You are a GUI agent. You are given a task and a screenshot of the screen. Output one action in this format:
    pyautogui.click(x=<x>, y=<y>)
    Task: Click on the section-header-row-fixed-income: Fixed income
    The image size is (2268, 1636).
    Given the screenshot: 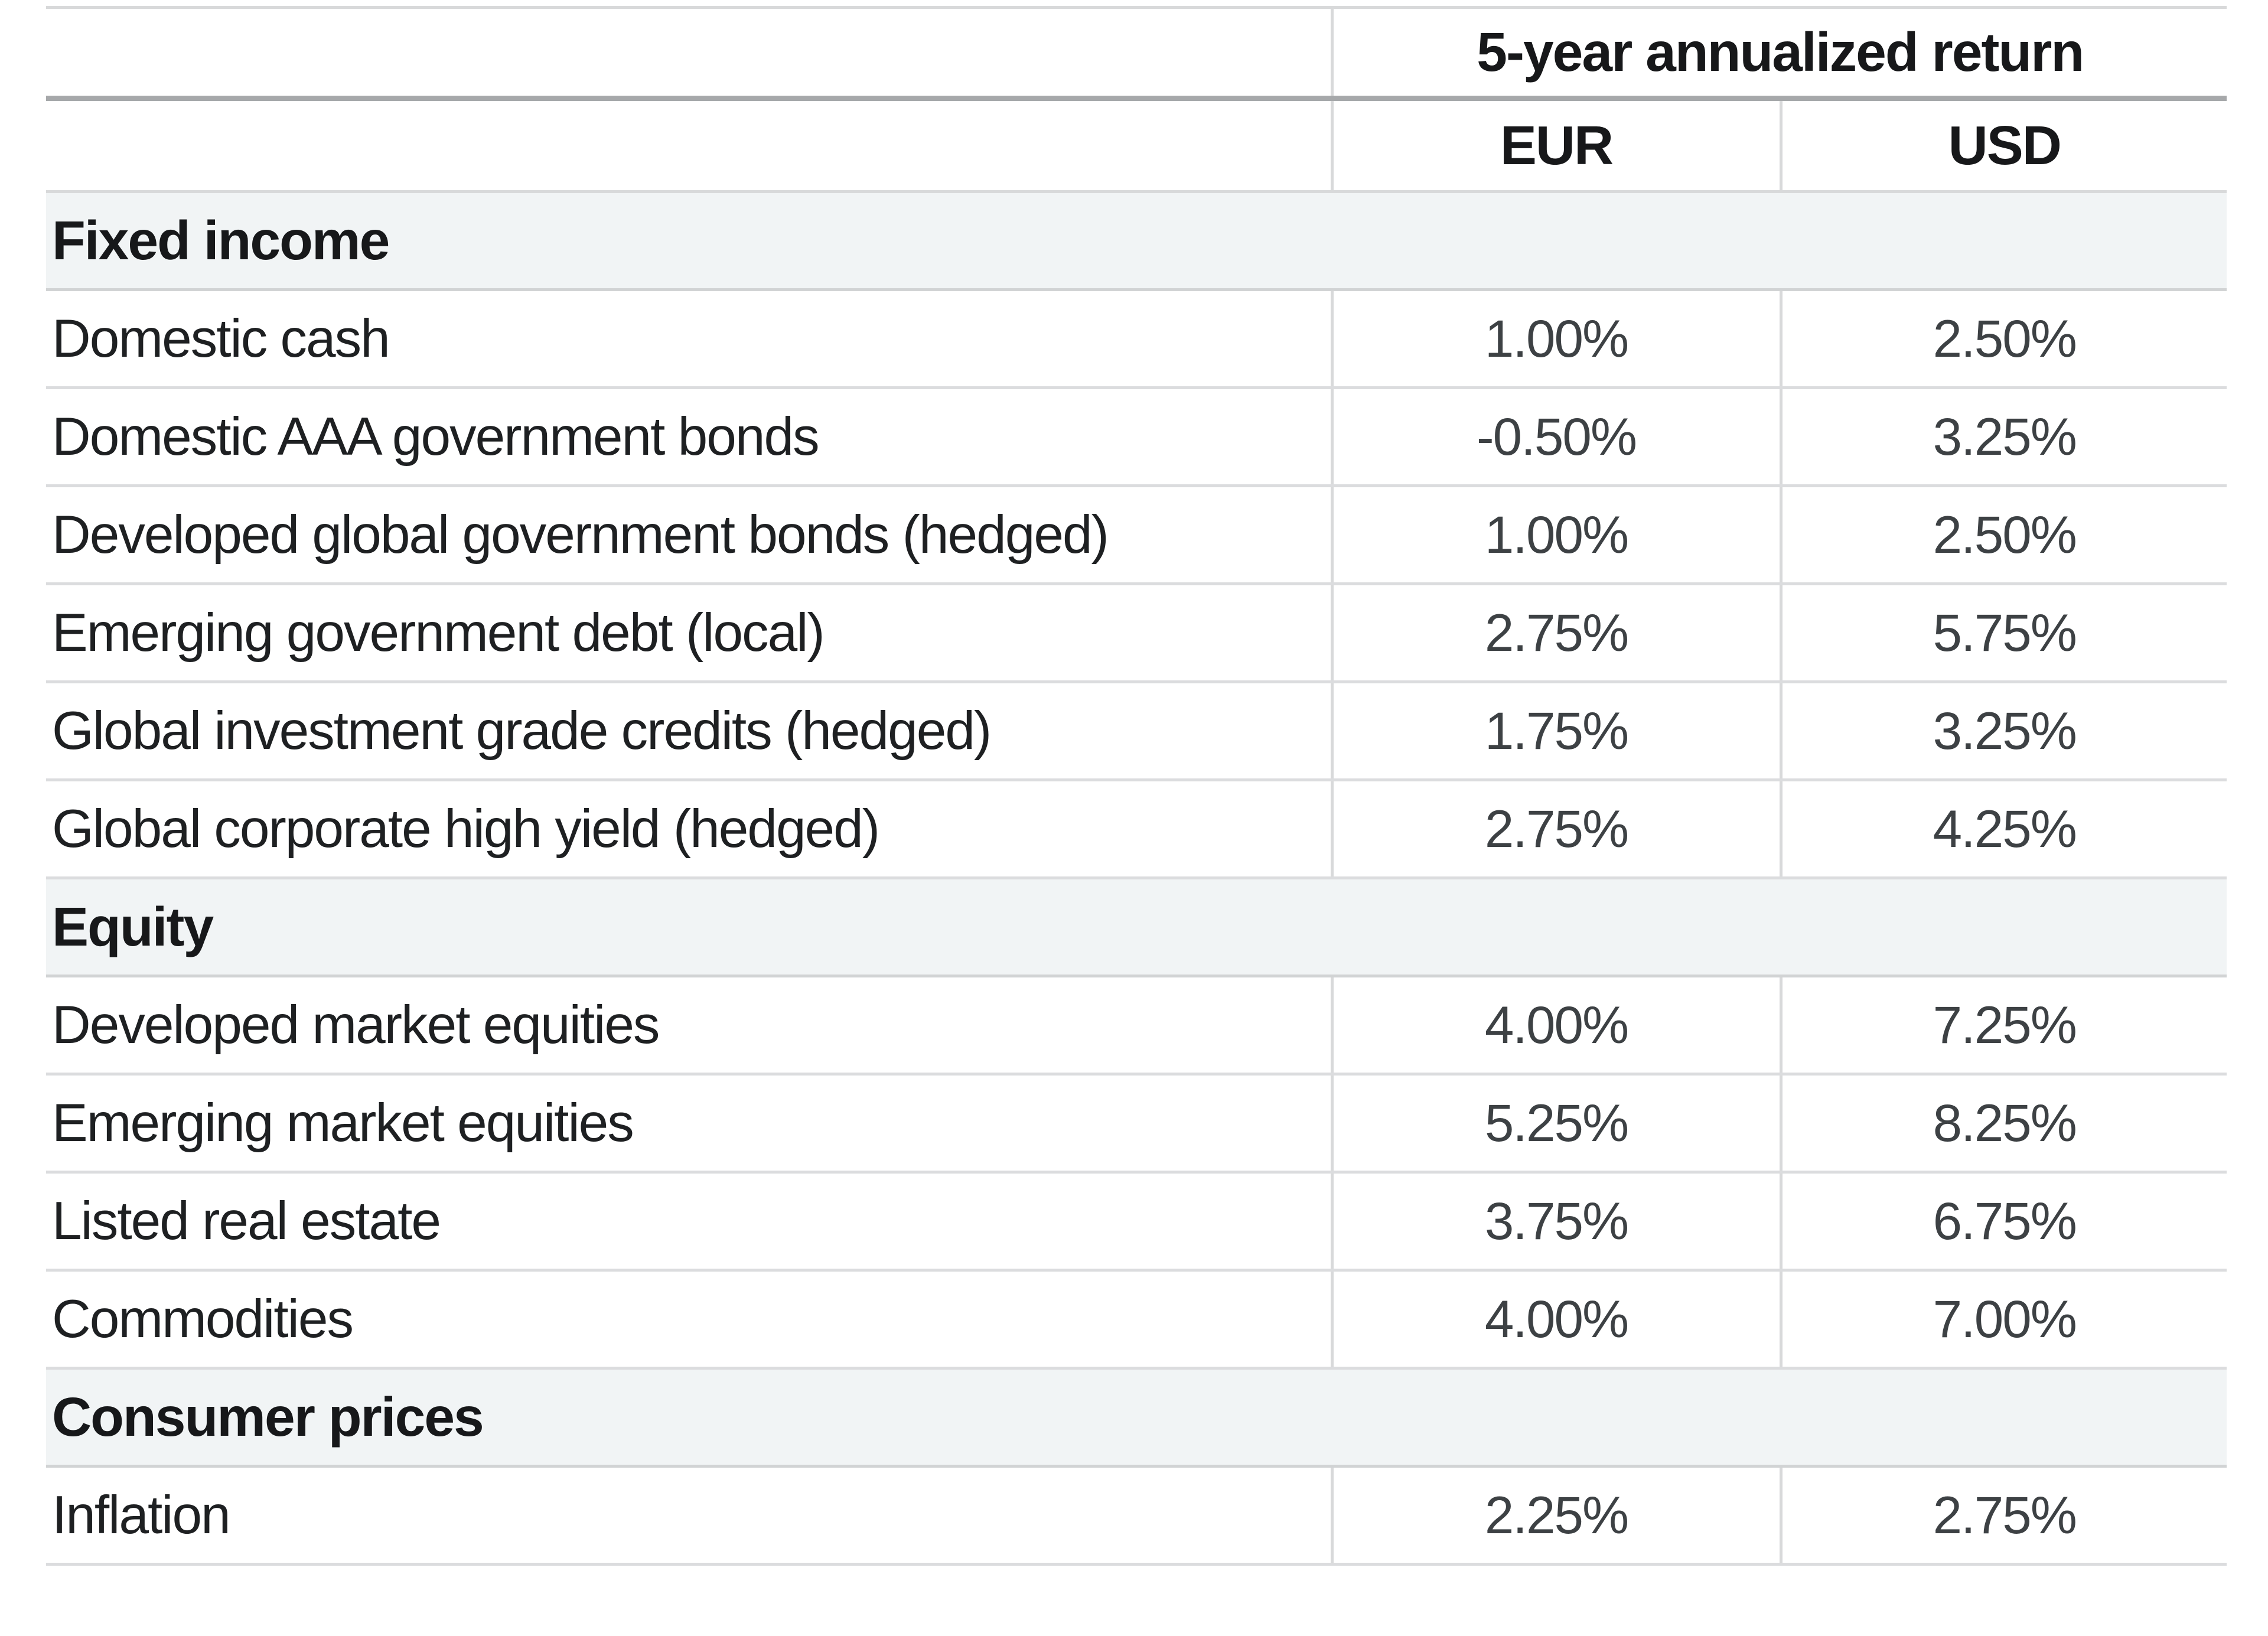 What is the action you would take?
    pyautogui.click(x=1136, y=240)
    